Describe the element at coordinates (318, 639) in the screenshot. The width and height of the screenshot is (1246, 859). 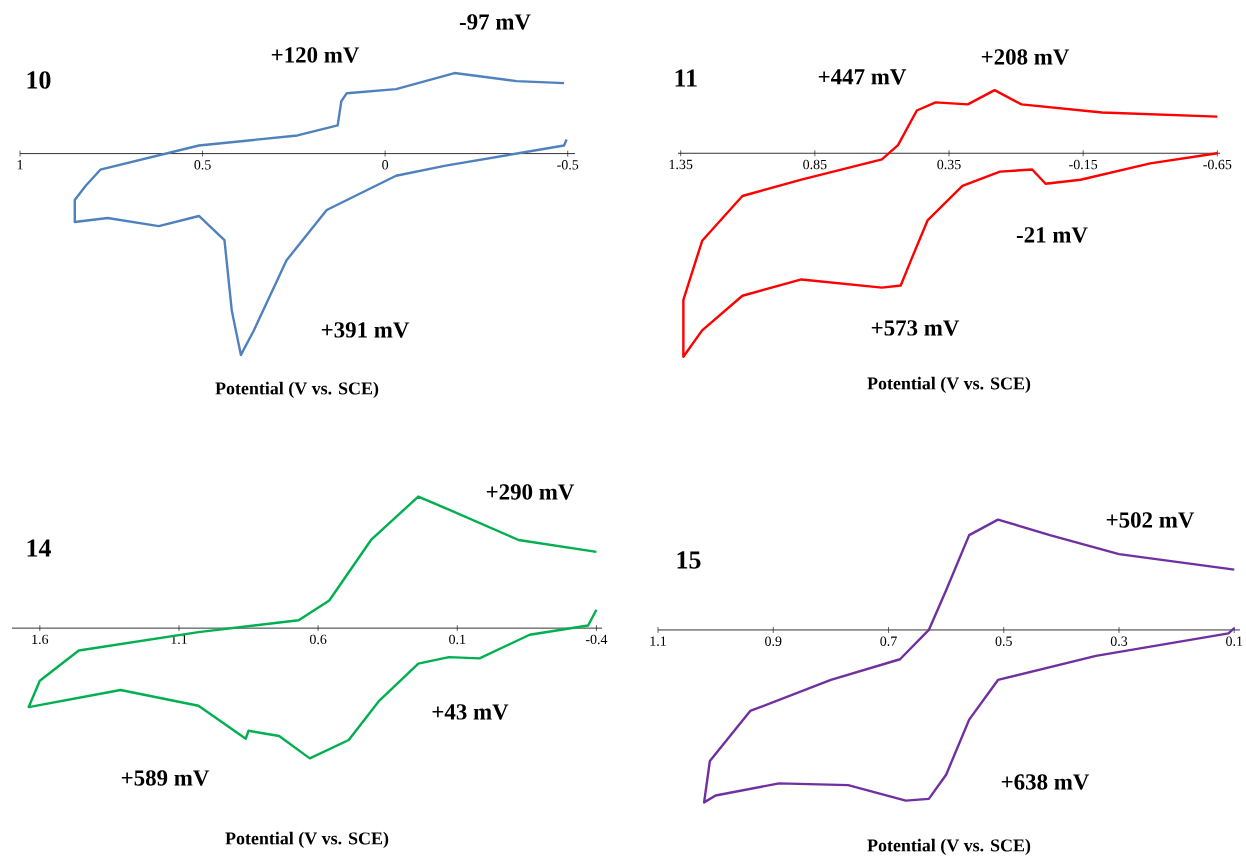
I see `x-tick-label: 0.6` at that location.